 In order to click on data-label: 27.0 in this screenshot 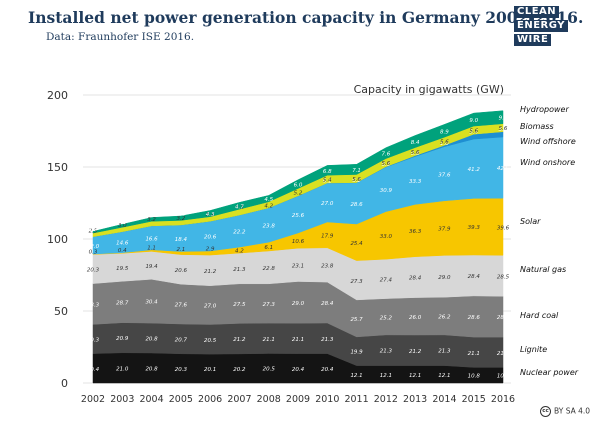, I will do `click(210, 307)`.